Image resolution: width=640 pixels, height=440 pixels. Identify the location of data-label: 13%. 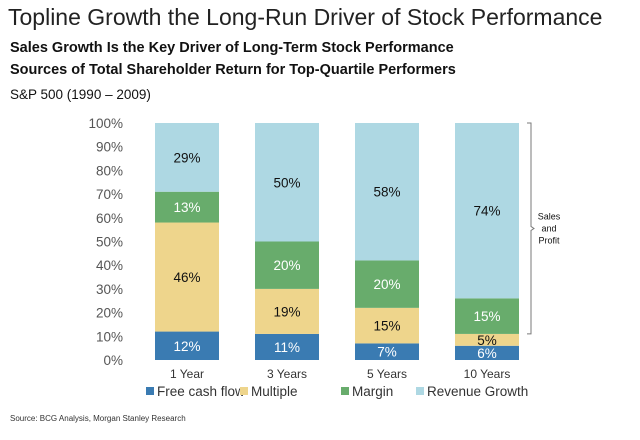
(186, 207).